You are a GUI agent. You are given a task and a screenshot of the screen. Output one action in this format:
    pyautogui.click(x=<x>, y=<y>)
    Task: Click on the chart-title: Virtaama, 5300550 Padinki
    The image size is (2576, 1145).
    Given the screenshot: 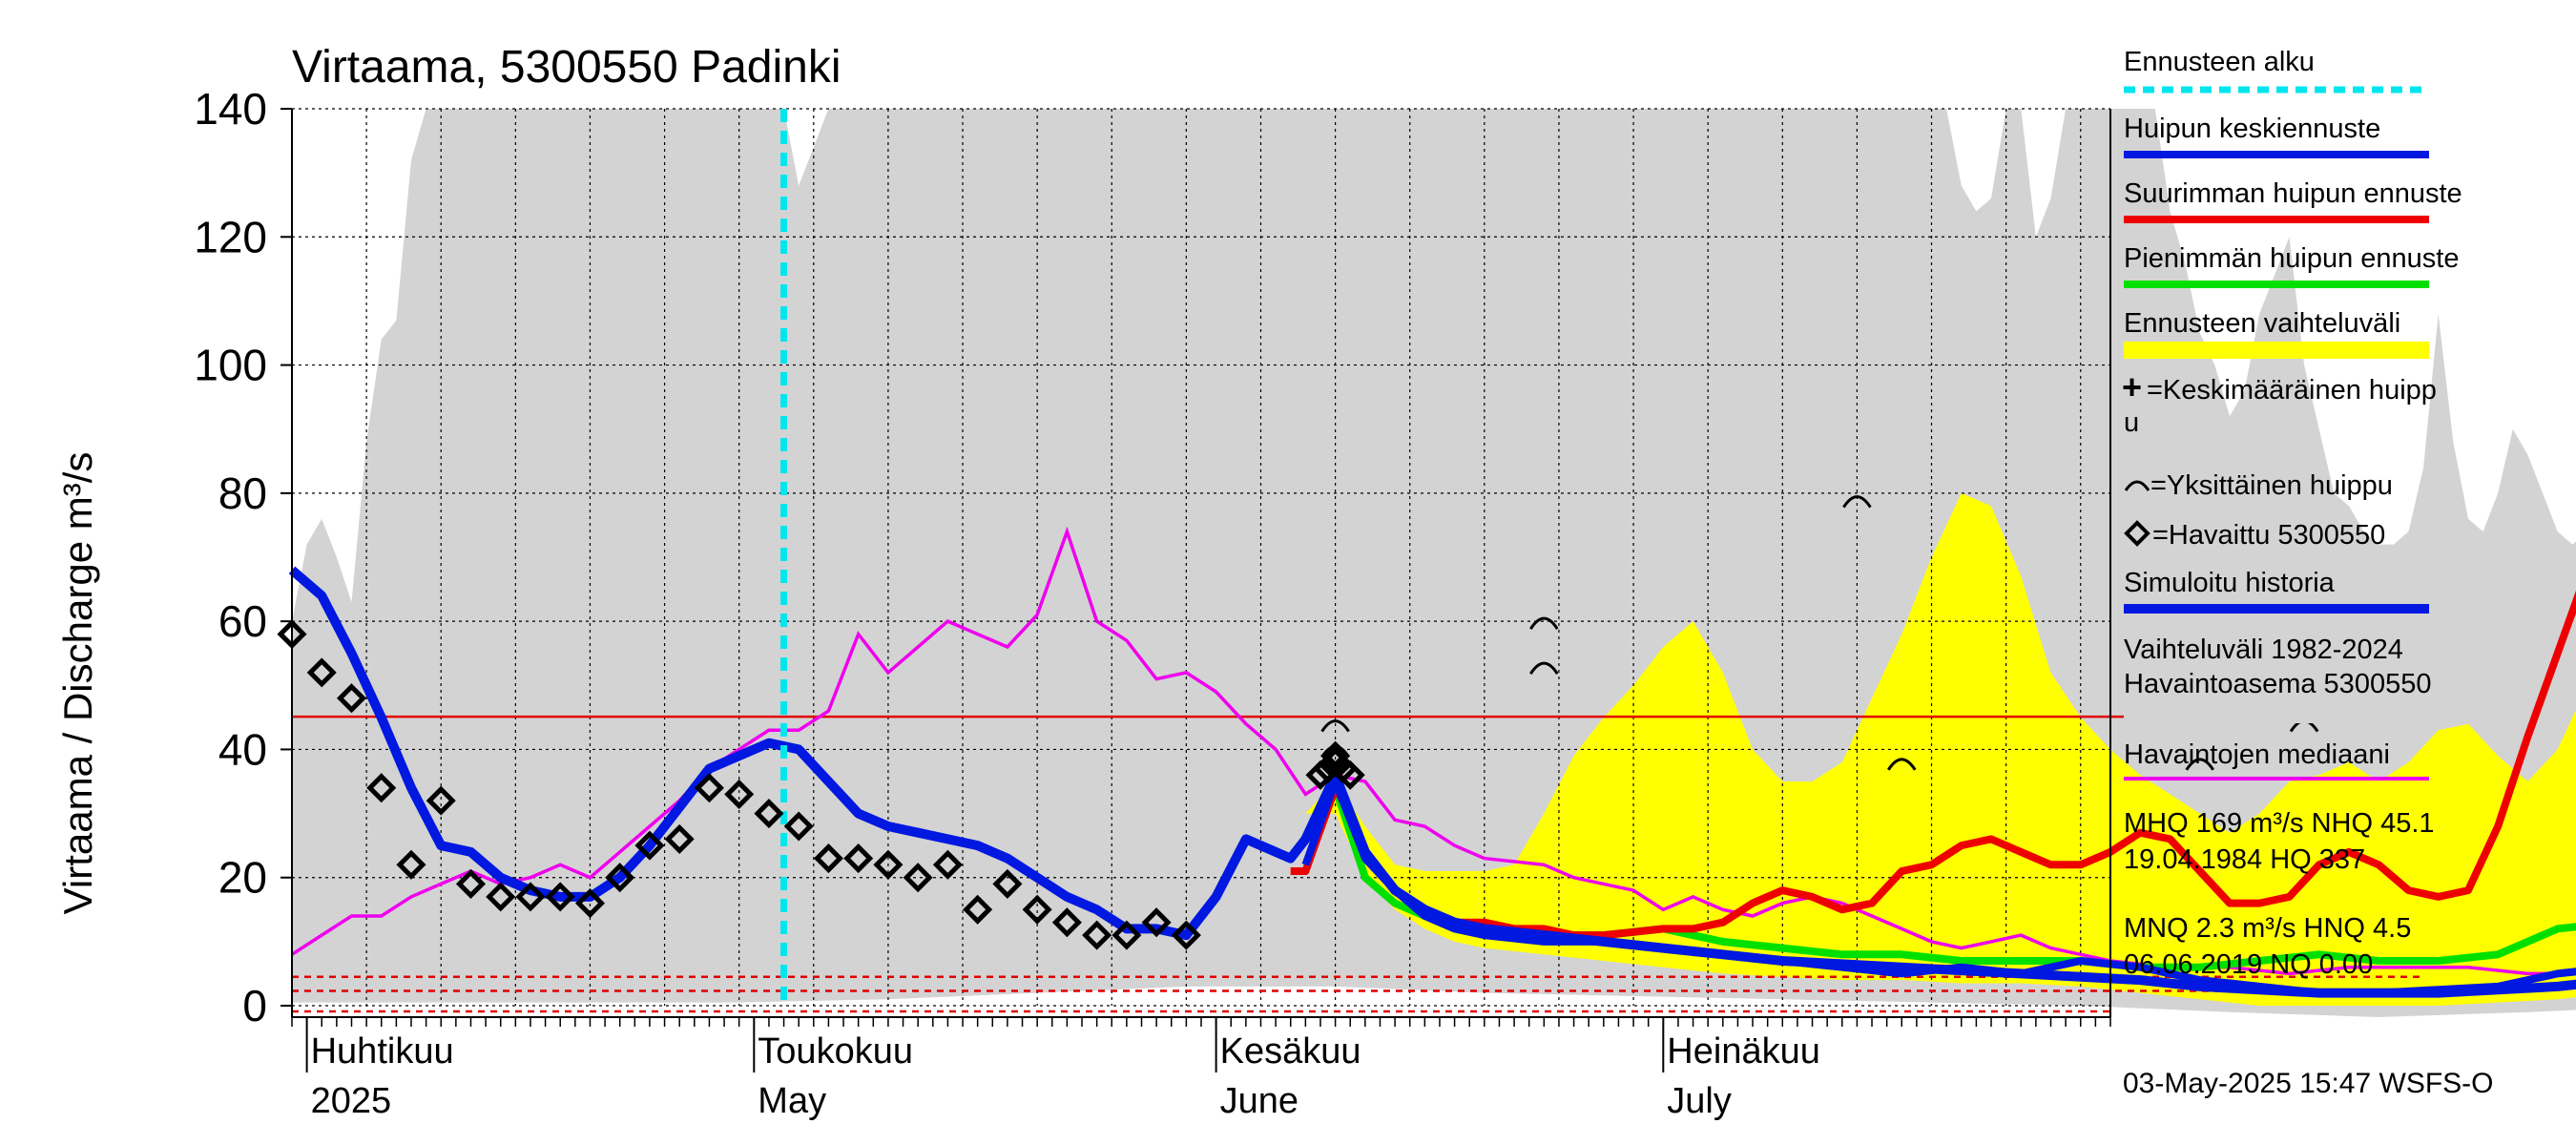 What is the action you would take?
    pyautogui.click(x=566, y=67)
    